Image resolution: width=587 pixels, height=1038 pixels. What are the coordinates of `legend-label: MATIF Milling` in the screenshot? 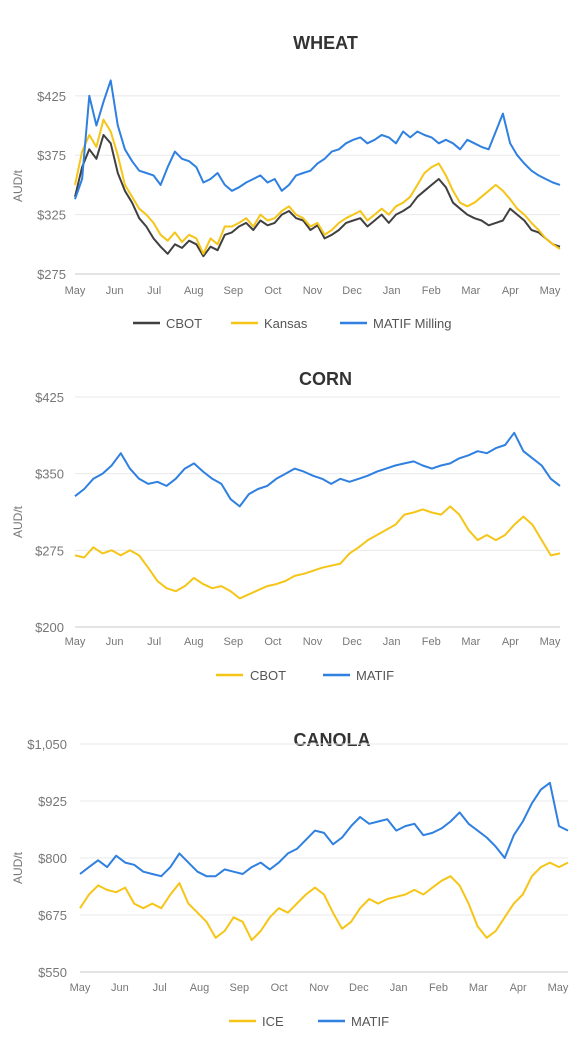 It's located at (412, 323).